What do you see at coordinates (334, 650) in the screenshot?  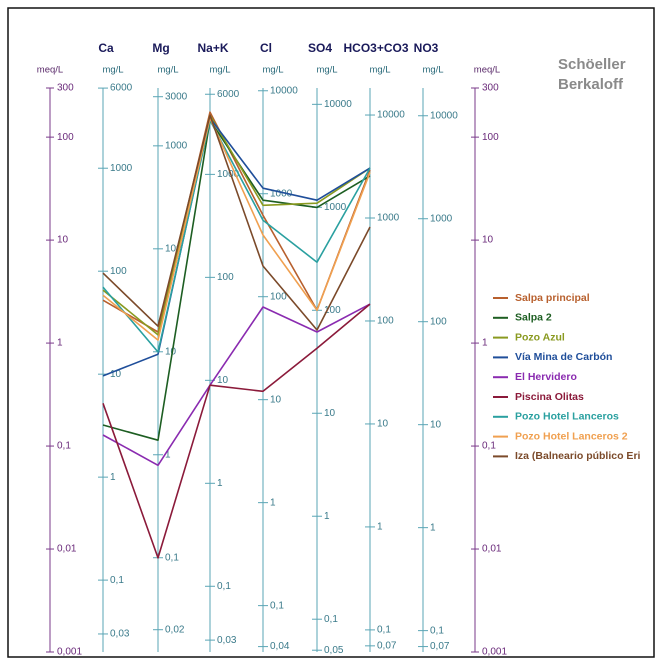 I see `column-tick-label: 0,05` at bounding box center [334, 650].